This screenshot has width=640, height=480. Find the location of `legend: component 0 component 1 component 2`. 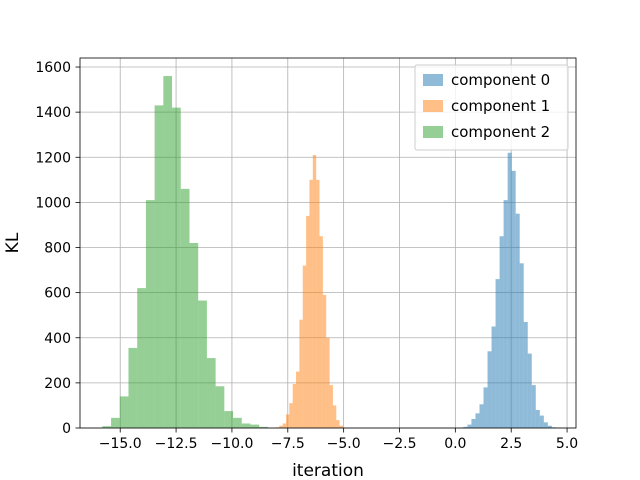

legend: component 0 component 1 component 2 is located at coordinates (491, 107).